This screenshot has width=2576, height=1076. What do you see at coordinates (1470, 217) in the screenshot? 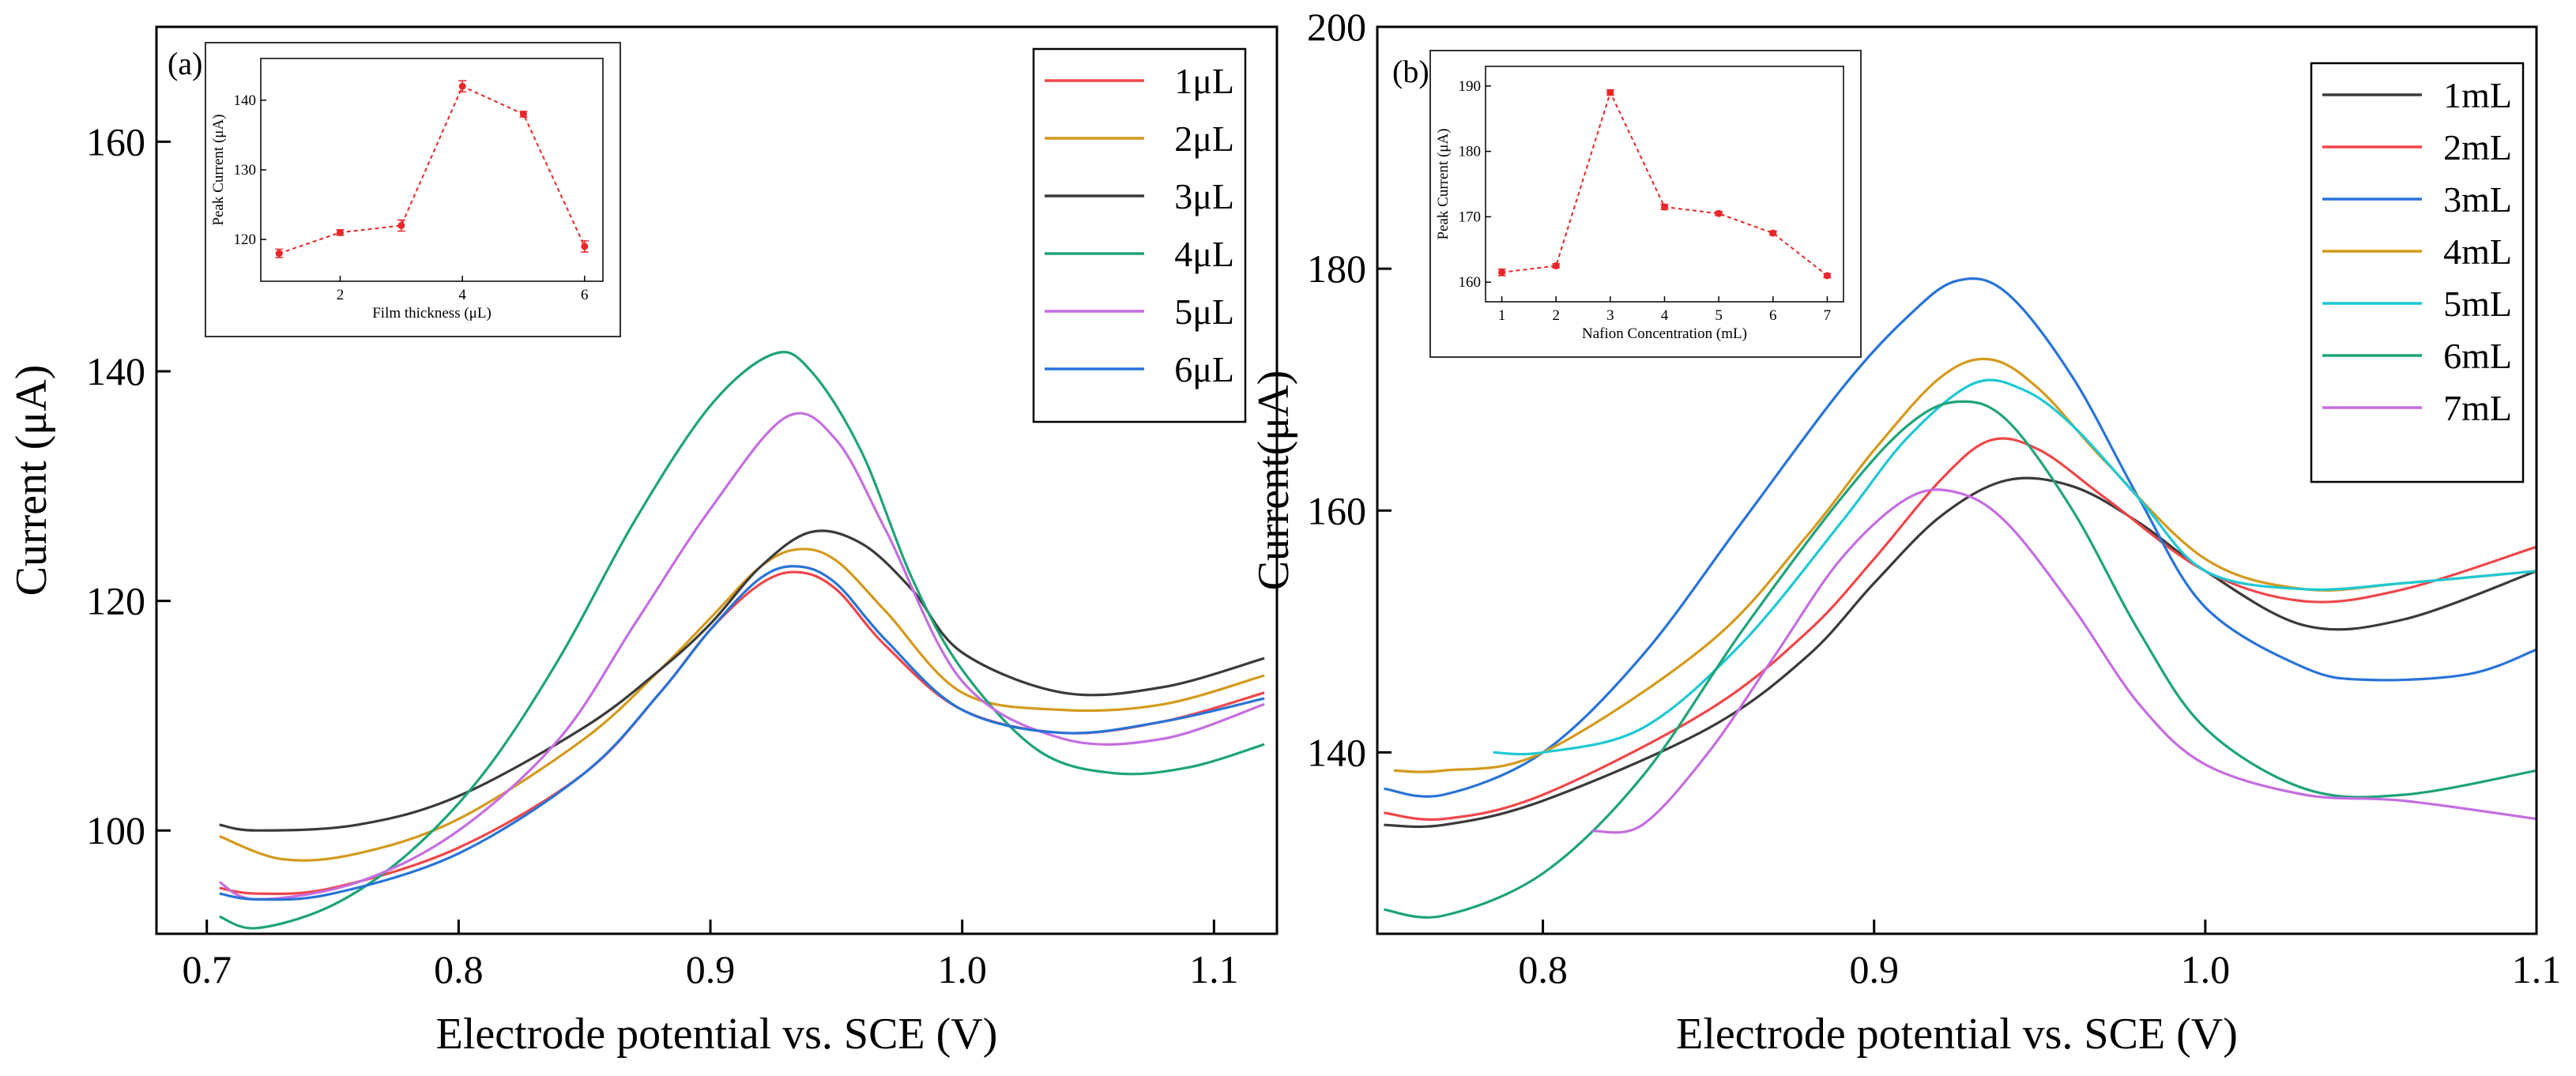
I see `panel-b-inset-y-tick-label: 170` at bounding box center [1470, 217].